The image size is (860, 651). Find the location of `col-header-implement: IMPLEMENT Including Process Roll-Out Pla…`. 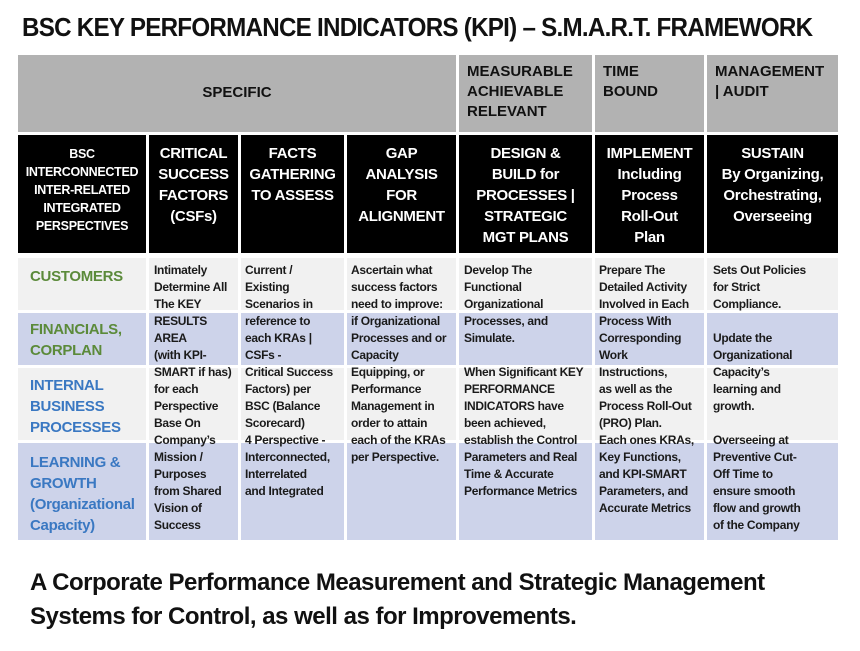

col-header-implement: IMPLEMENT Including Process Roll-Out Pla… is located at coordinates (649, 194).